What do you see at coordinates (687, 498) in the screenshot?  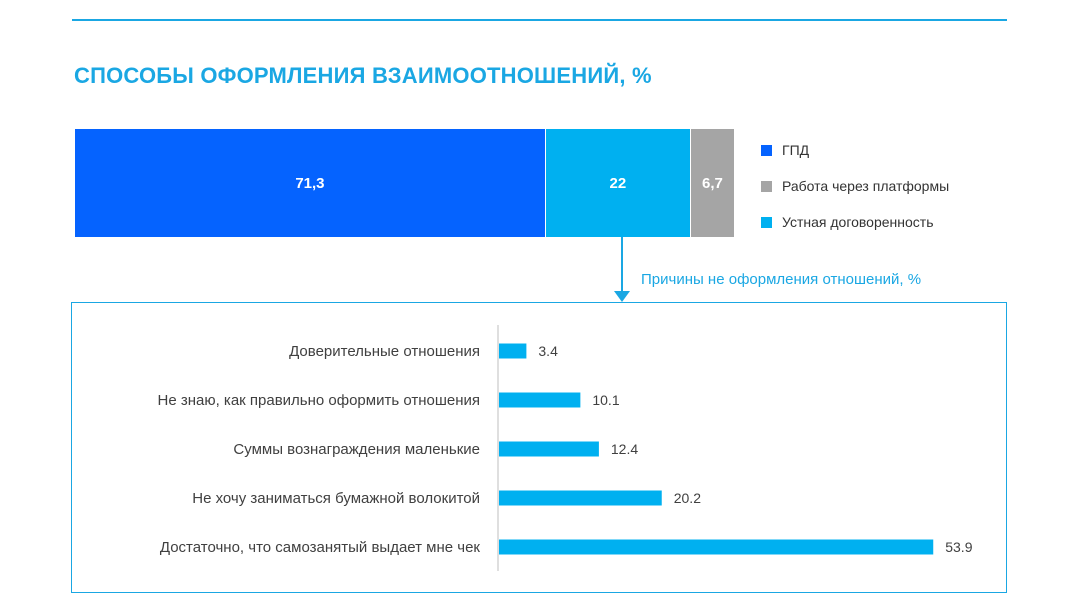 I see `bar-value-label-4: 20.2` at bounding box center [687, 498].